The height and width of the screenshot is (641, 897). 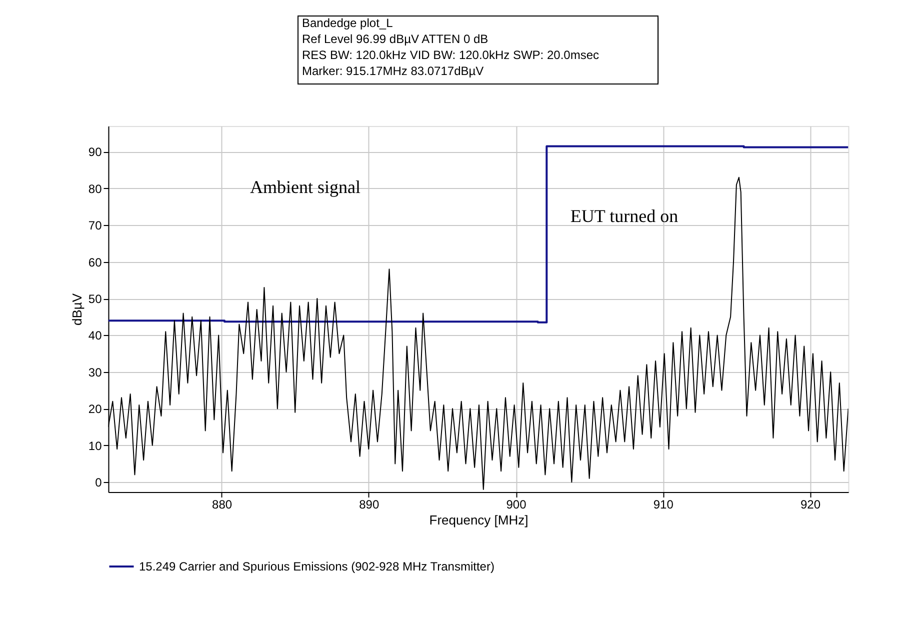 What do you see at coordinates (450, 55) in the screenshot?
I see `text: RES BW: 120.0kHz VID BW: 120.0kHz SWP: 20.0msec` at bounding box center [450, 55].